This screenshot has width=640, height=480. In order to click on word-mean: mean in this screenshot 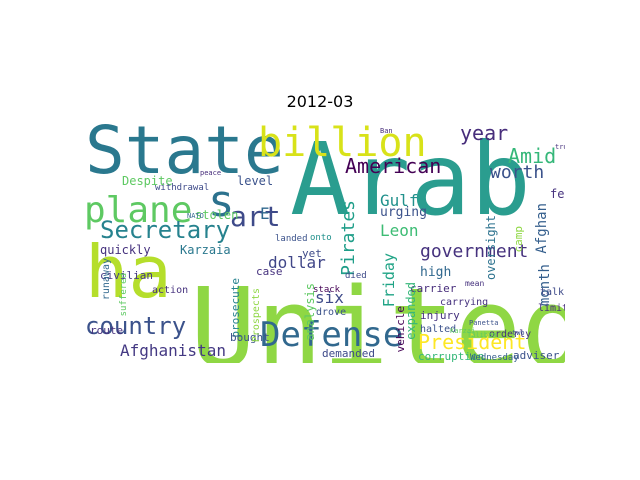, I will do `click(475, 283)`.